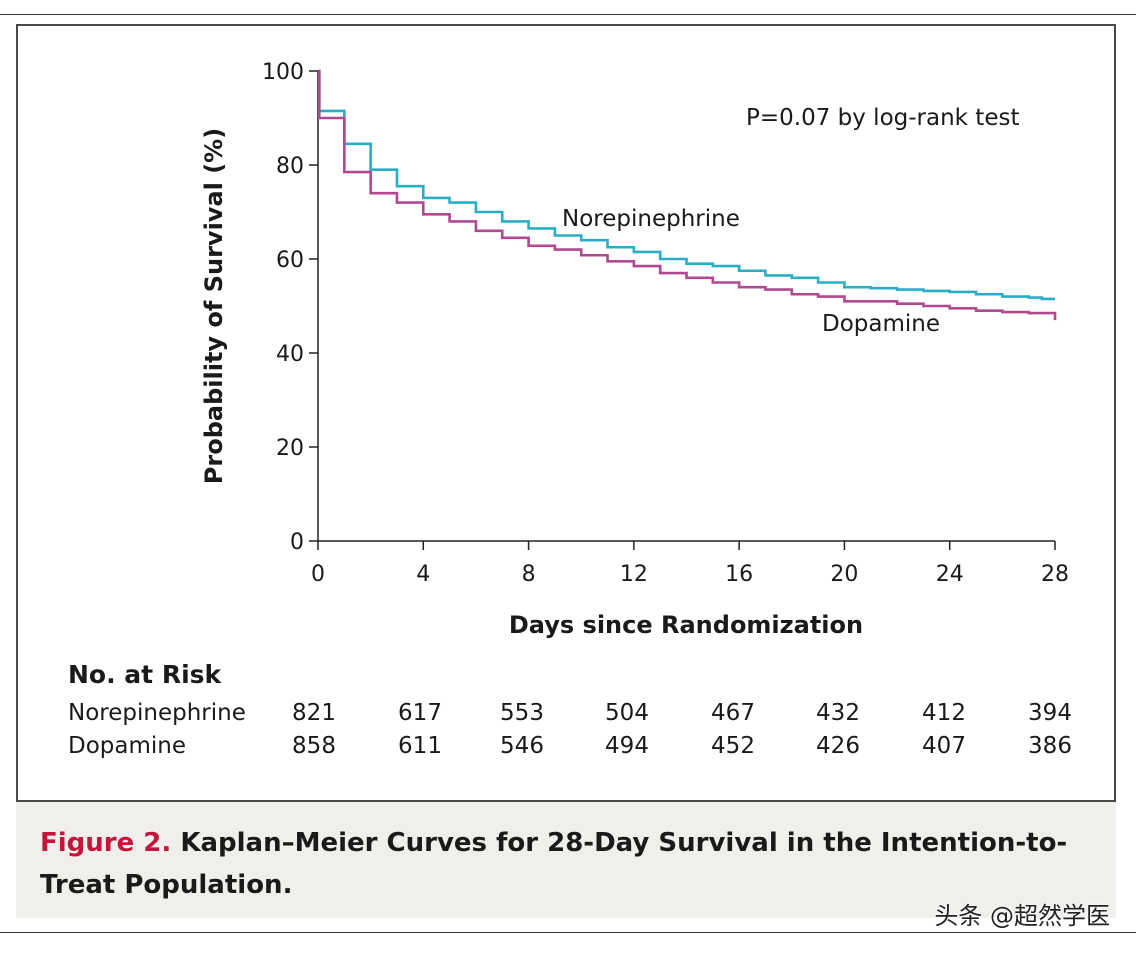 The width and height of the screenshot is (1136, 956). I want to click on risk-cell: 546, so click(522, 746).